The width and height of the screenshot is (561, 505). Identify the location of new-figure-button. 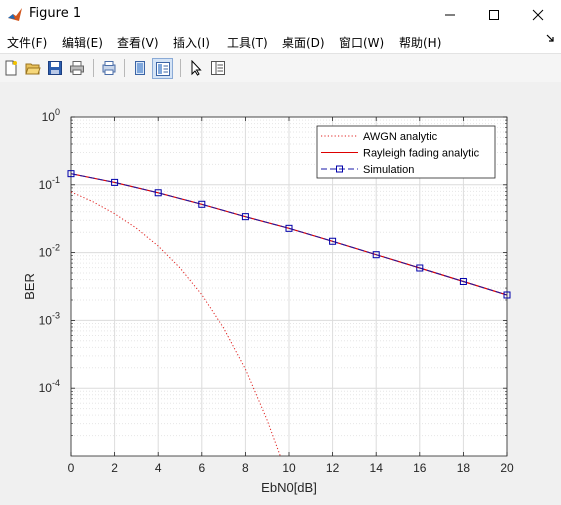
(11, 68).